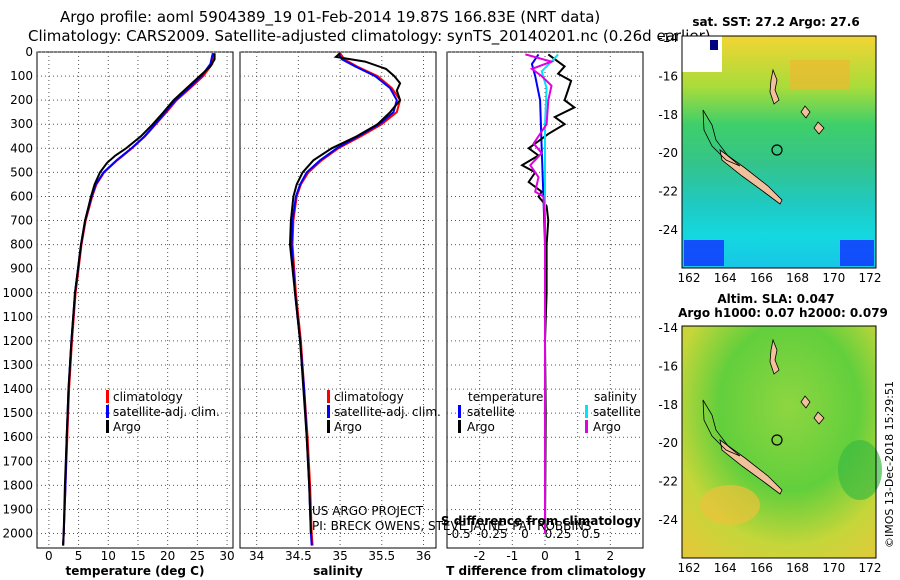  Describe the element at coordinates (107, 426) in the screenshot. I see `legend-swatch-argo` at that location.